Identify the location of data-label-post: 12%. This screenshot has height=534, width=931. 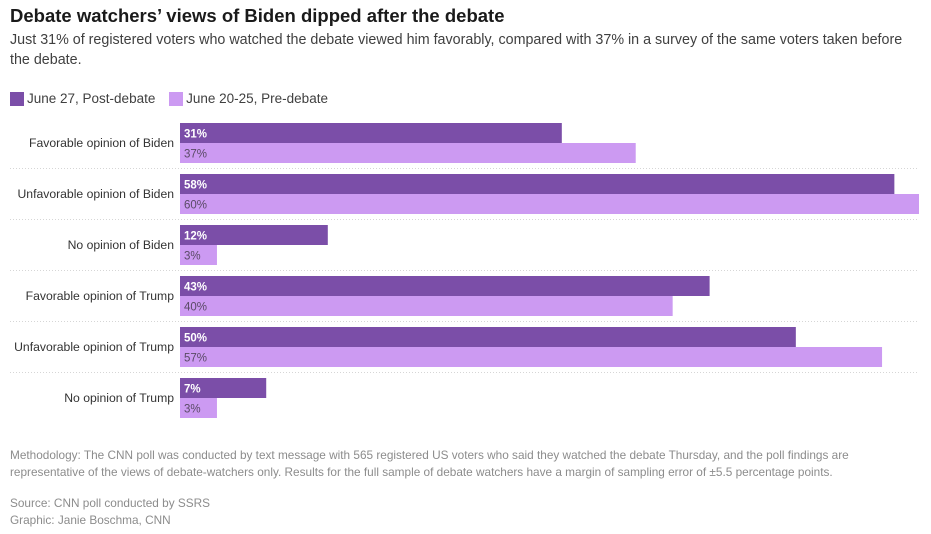
(195, 237).